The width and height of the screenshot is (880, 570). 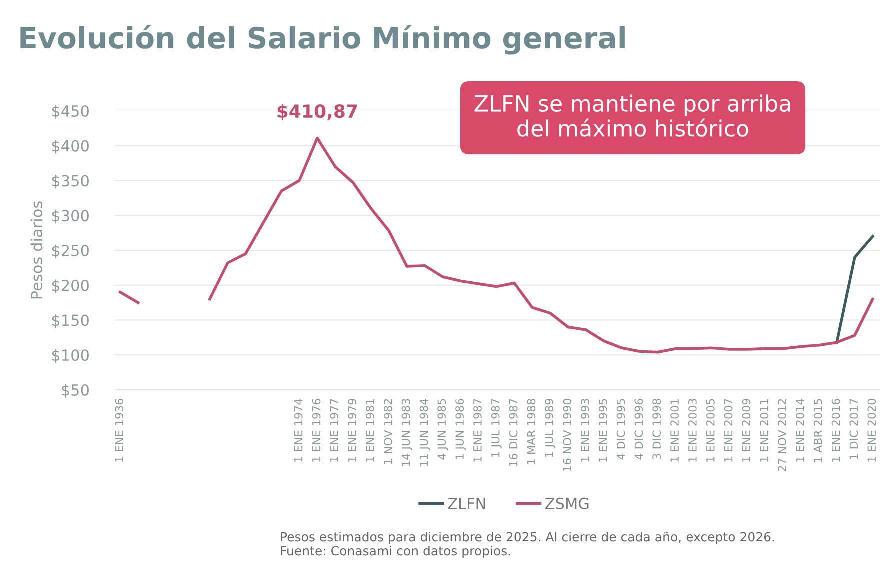 I want to click on y-tick-label: $150, so click(x=70, y=321).